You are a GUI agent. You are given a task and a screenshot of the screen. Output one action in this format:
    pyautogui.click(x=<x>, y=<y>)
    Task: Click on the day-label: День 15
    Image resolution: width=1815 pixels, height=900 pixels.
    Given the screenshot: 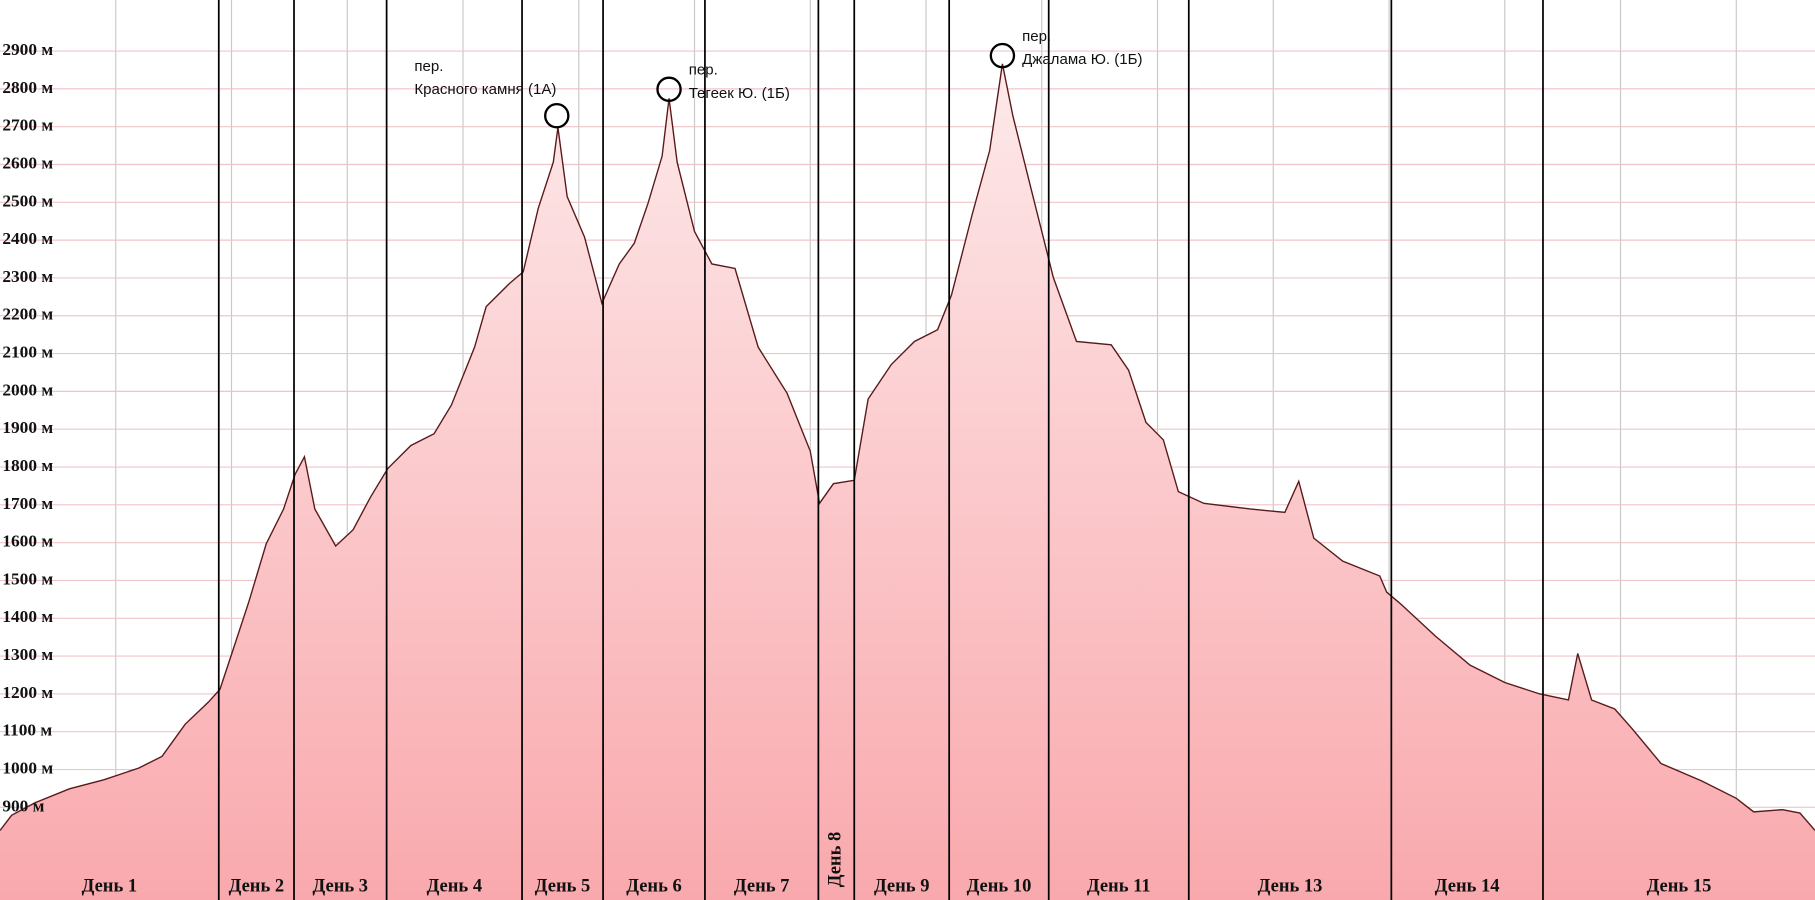 What is the action you would take?
    pyautogui.click(x=1679, y=887)
    